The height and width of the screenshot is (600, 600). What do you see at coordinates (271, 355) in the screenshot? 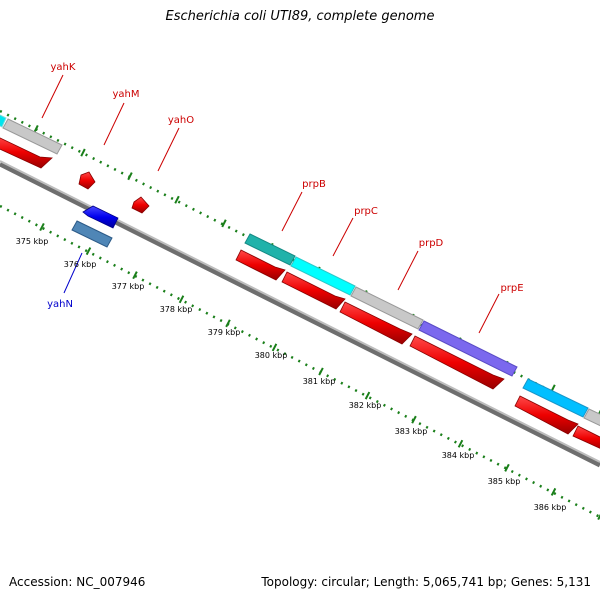
I see `scale-label: 380 kbp` at bounding box center [271, 355].